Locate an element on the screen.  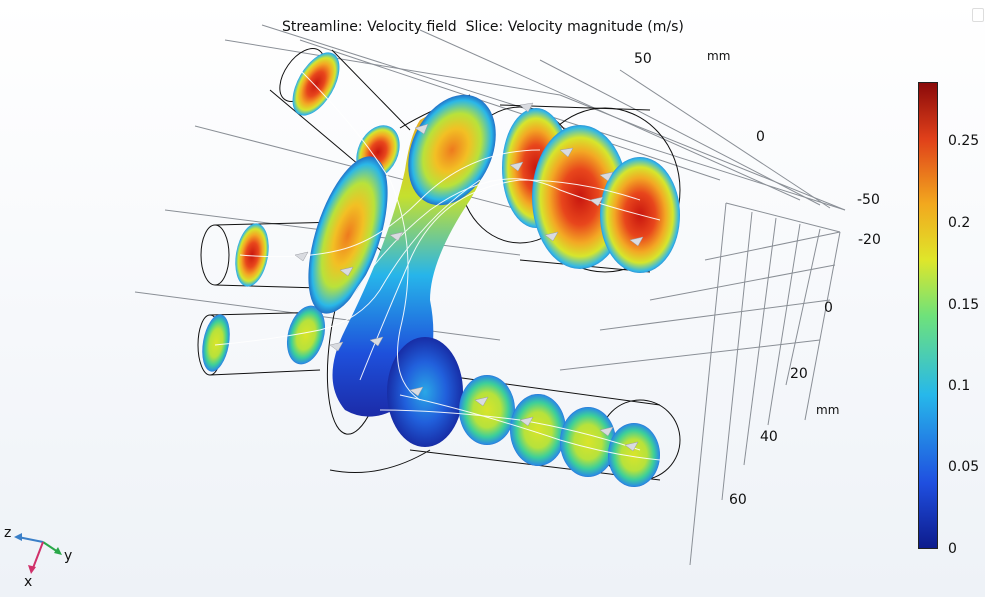
colorbar-tick-label: 0.15 is located at coordinates (964, 305).